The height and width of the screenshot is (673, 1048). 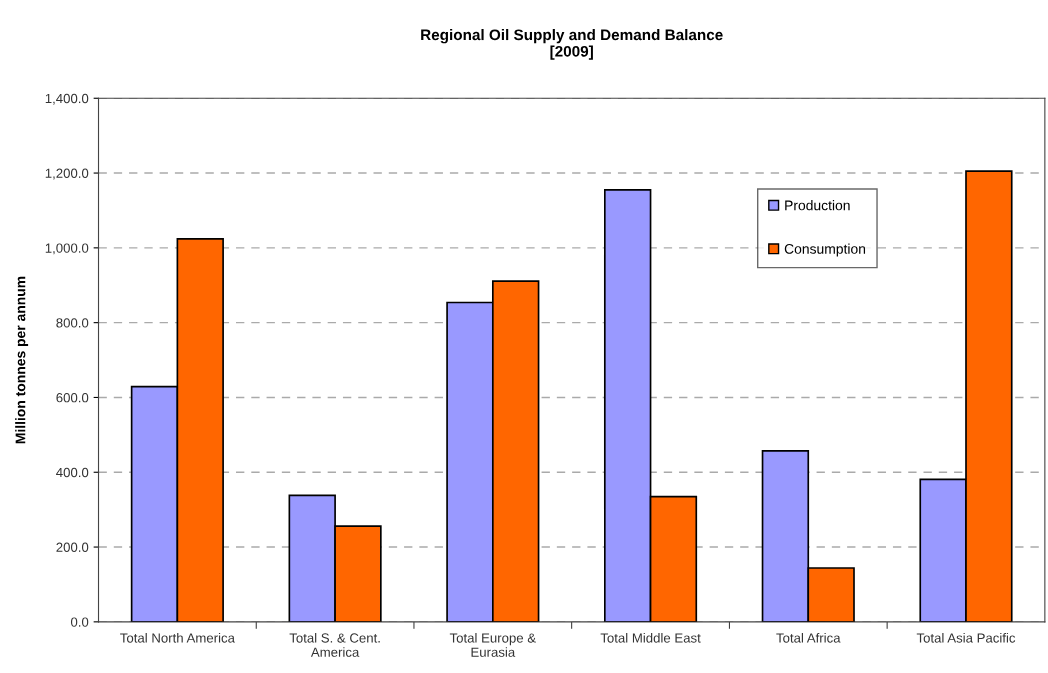 I want to click on x-tick-label: Total Africa, so click(x=808, y=637).